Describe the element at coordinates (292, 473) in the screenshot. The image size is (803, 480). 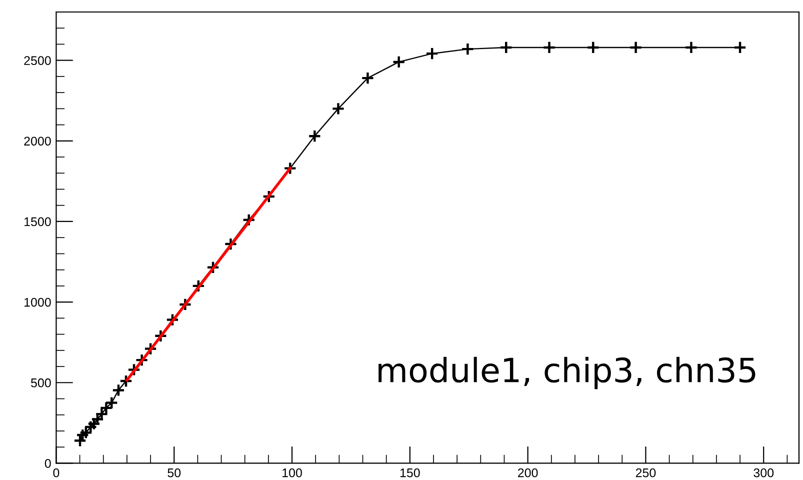
I see `x-tick-label: 100` at that location.